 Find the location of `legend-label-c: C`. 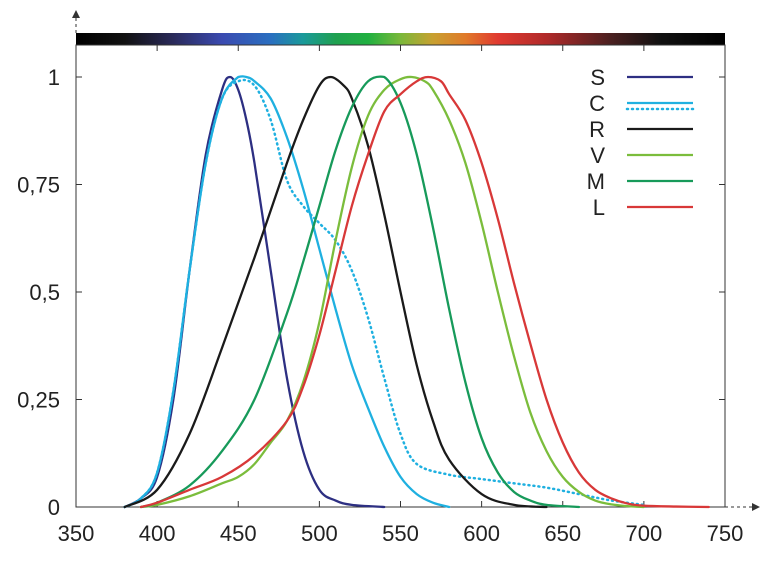

legend-label-c: C is located at coordinates (597, 103).